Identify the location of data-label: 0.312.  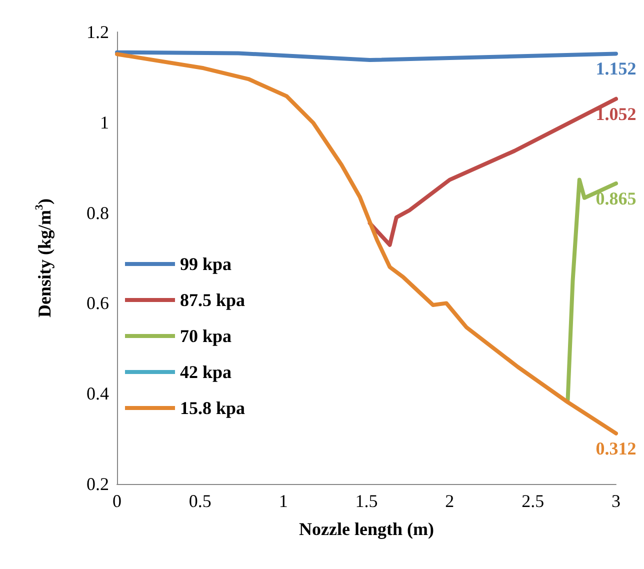
(616, 448).